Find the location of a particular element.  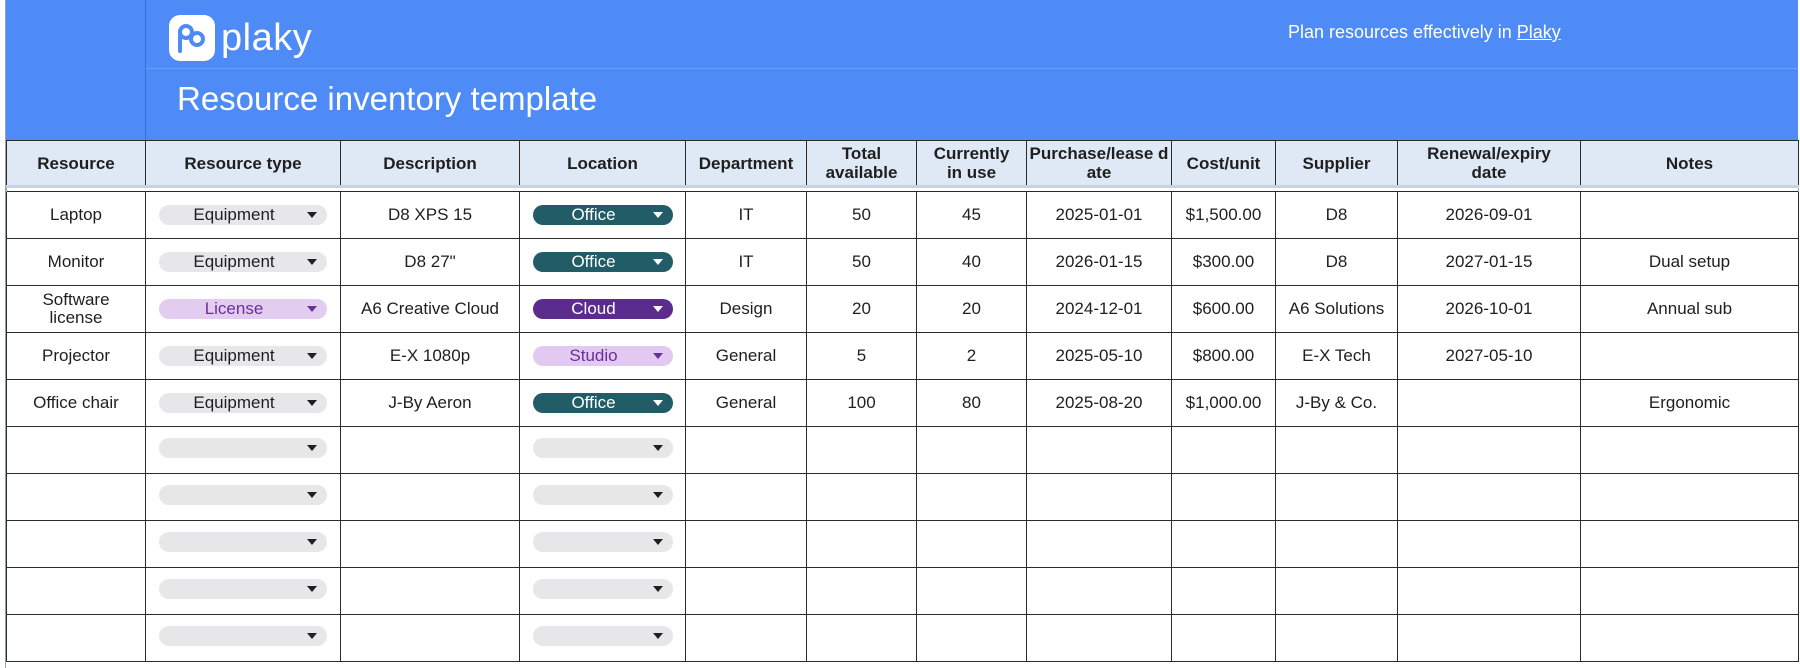

column-header: Currently in use is located at coordinates (971, 164).